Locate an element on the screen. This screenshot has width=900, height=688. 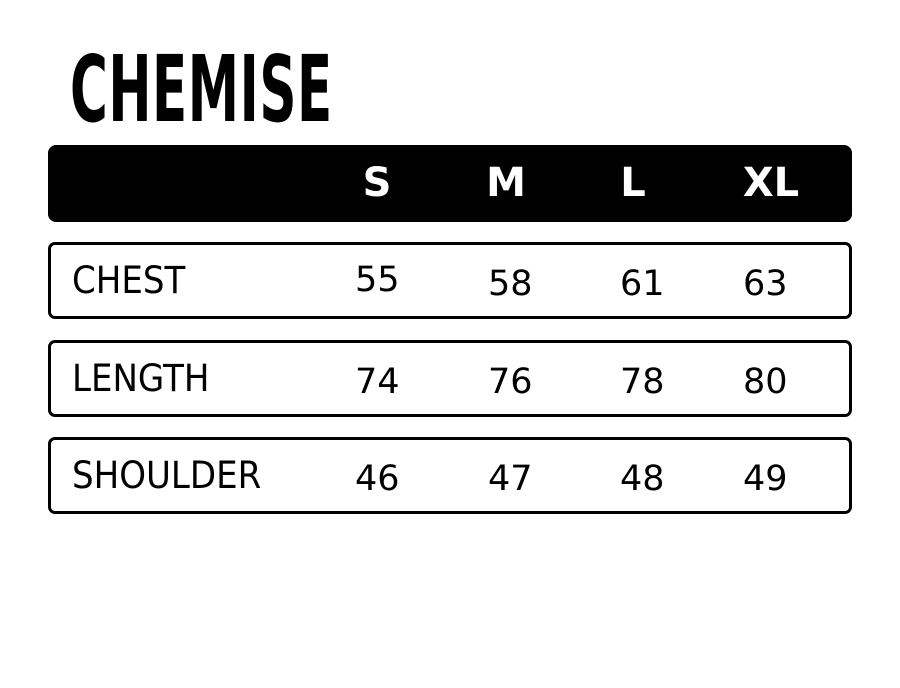
table-row-shoulder: SHOULDER 46 47 48 49 is located at coordinates (450, 475).